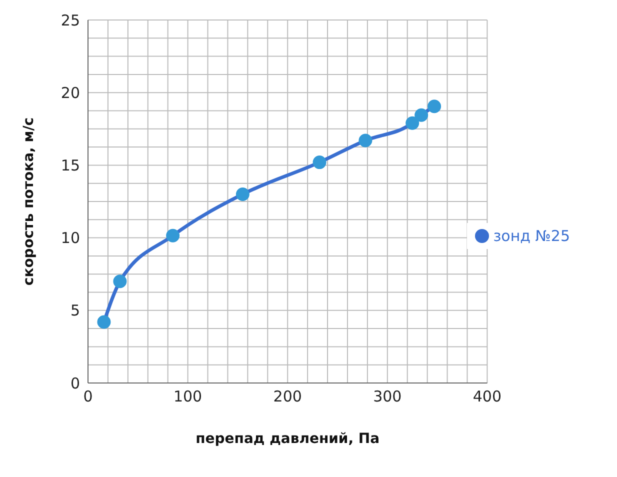  Describe the element at coordinates (531, 235) in the screenshot. I see `legend-label: зонд №25` at that location.